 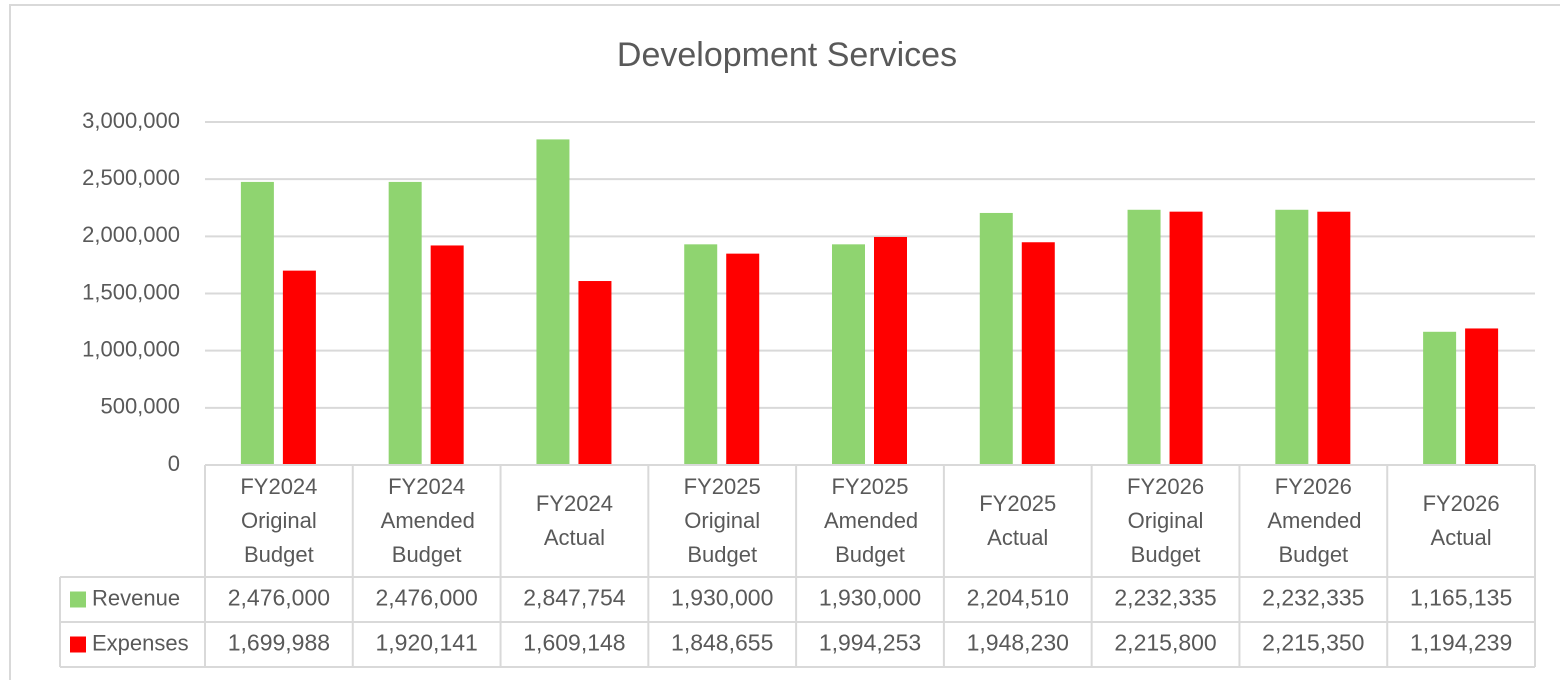 What do you see at coordinates (131, 120) in the screenshot?
I see `y-tick-label: 3,000,000` at bounding box center [131, 120].